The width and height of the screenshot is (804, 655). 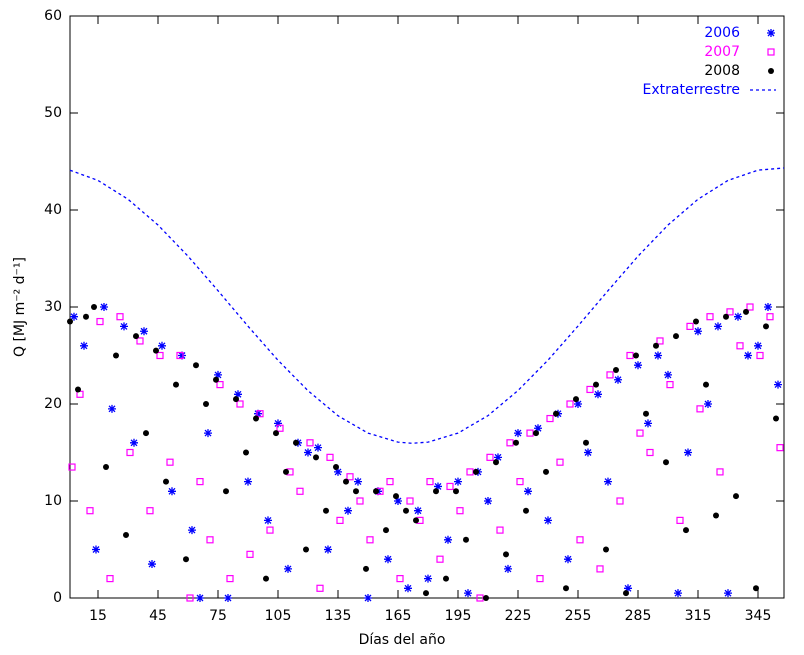 What do you see at coordinates (578, 616) in the screenshot?
I see `x-tick-label: 255` at bounding box center [578, 616].